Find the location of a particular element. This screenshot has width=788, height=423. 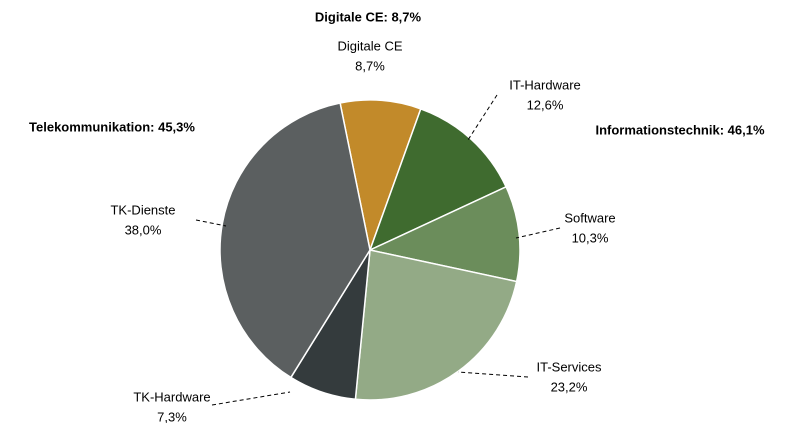

slice-label: IT-Hardware is located at coordinates (545, 84).